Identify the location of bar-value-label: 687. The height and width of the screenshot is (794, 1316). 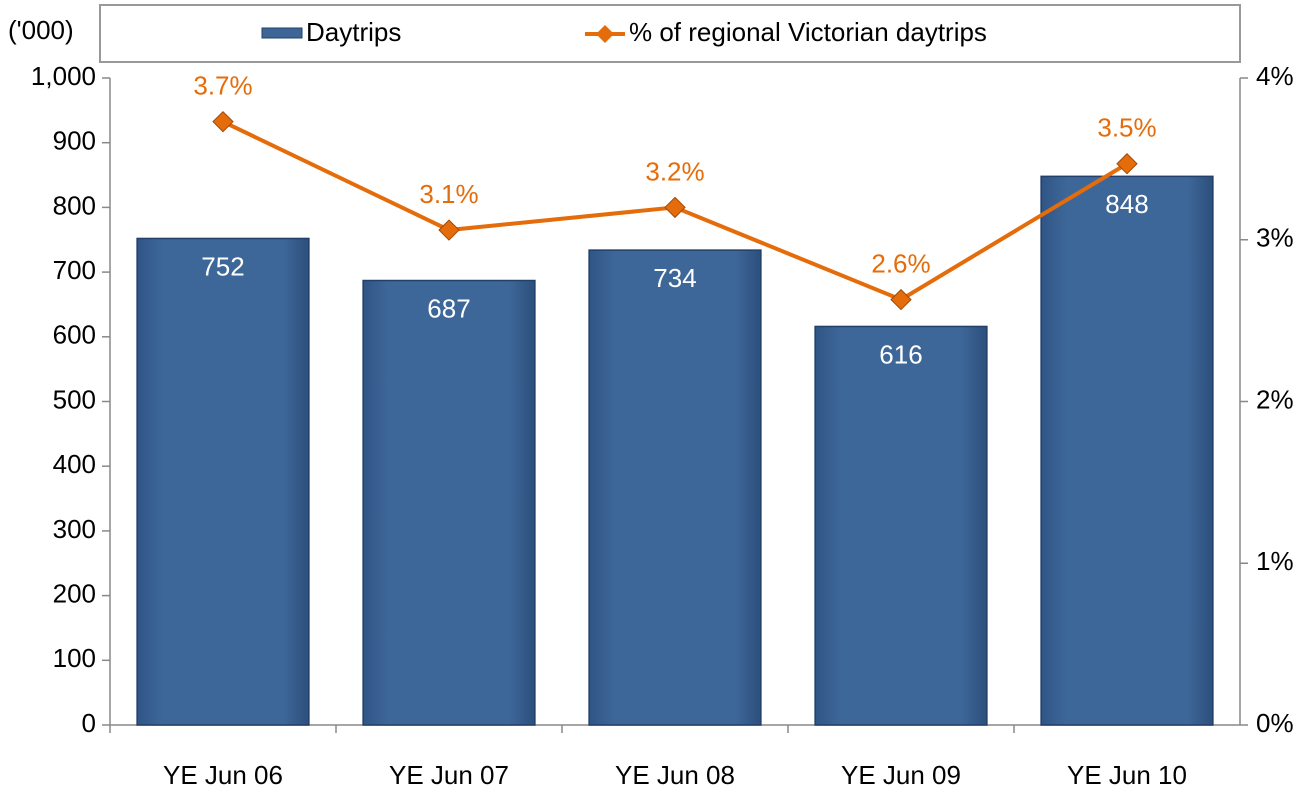
(448, 308).